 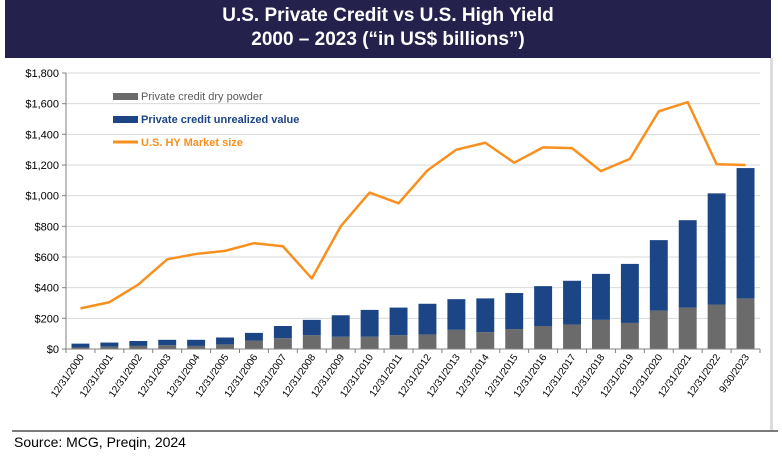 What do you see at coordinates (388, 15) in the screenshot?
I see `chart-title: U.S. Private Credit vs U.S. High Yield` at bounding box center [388, 15].